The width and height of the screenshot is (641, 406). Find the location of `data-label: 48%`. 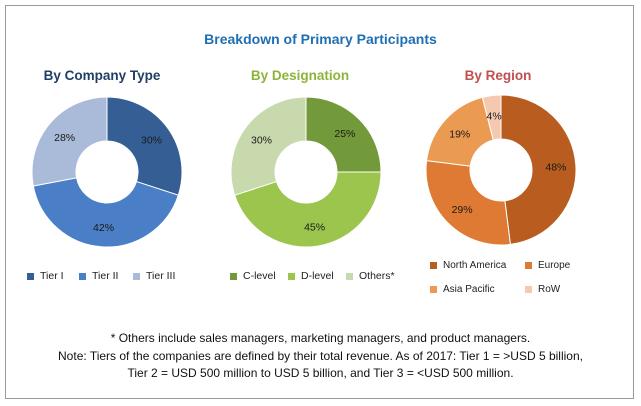

data-label: 48% is located at coordinates (555, 168).